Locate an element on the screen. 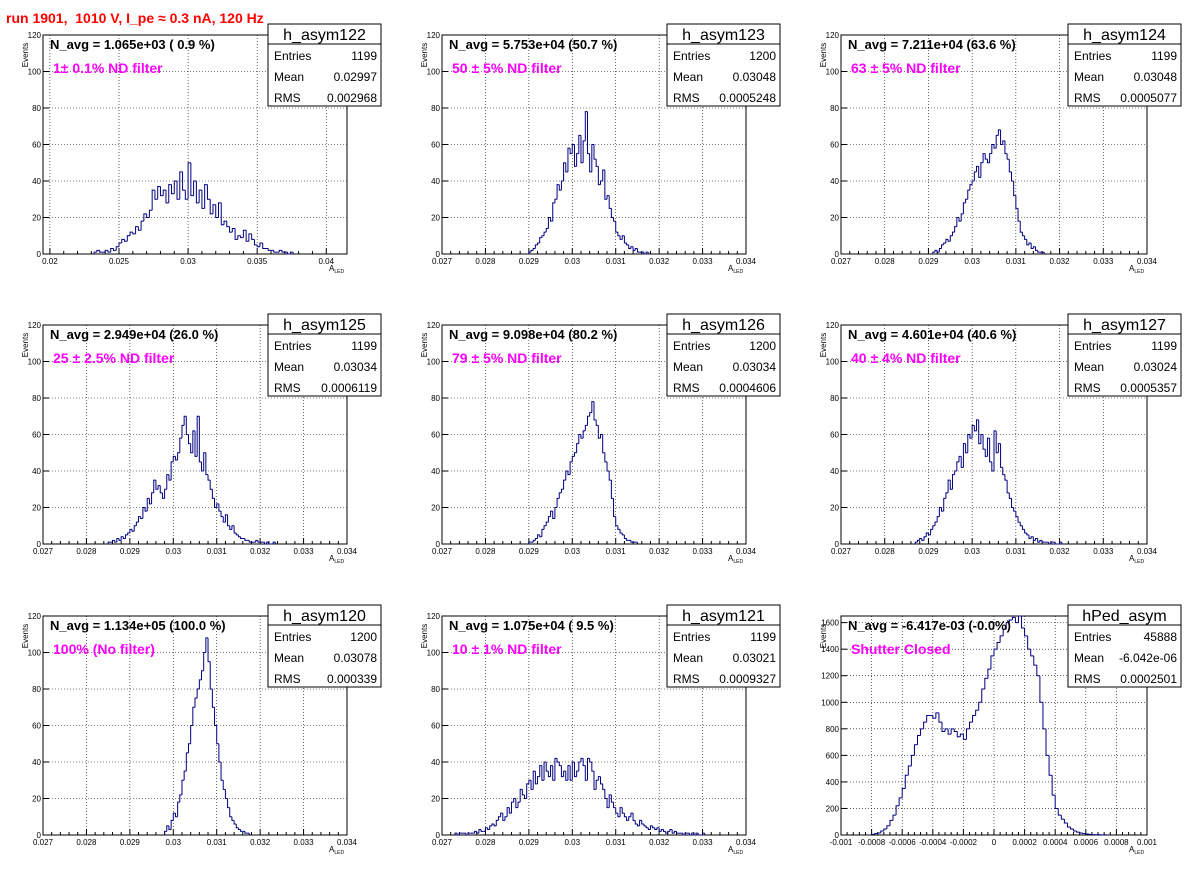 This screenshot has height=872, width=1196. stat-value: 0.03034 is located at coordinates (755, 367).